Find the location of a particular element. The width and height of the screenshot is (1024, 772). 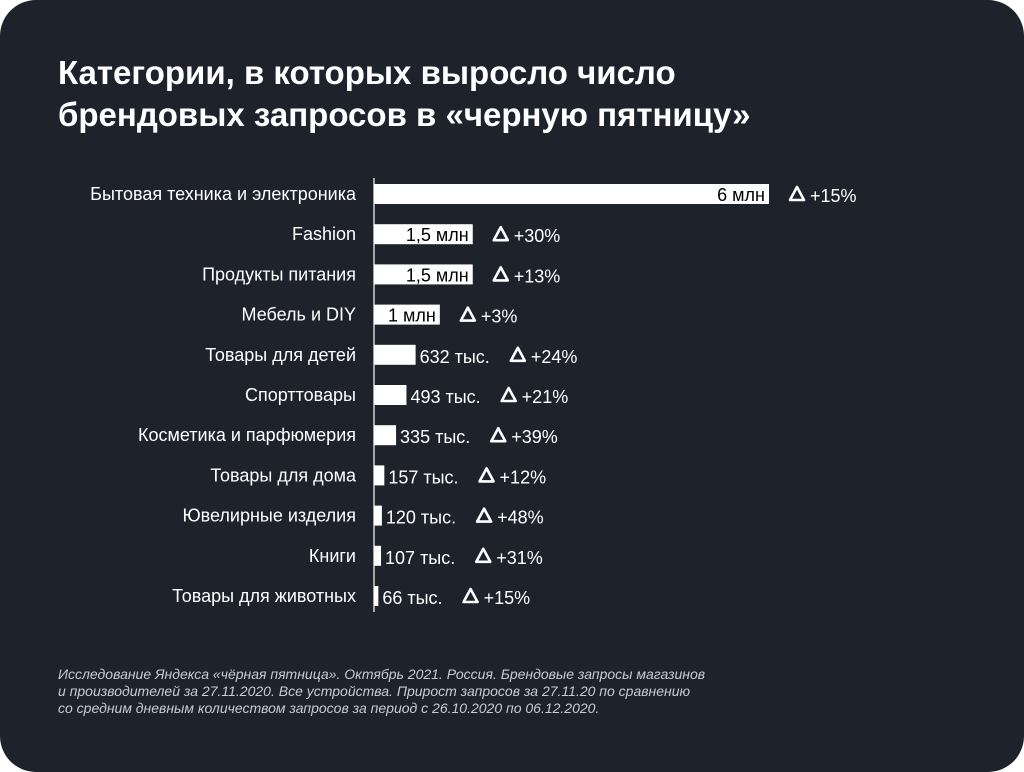

growth-label: +13% is located at coordinates (537, 276).